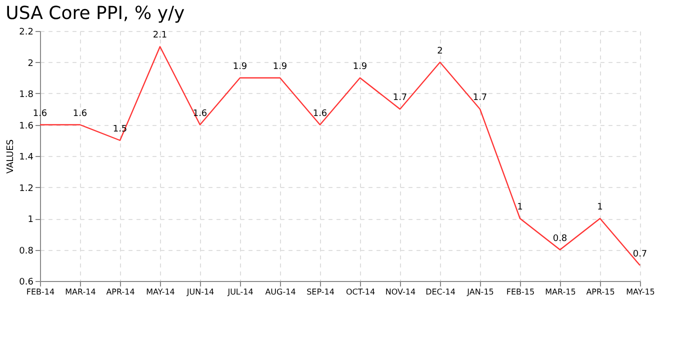 The width and height of the screenshot is (700, 350). Describe the element at coordinates (26, 126) in the screenshot. I see `y-tick-label: 1.6` at that location.